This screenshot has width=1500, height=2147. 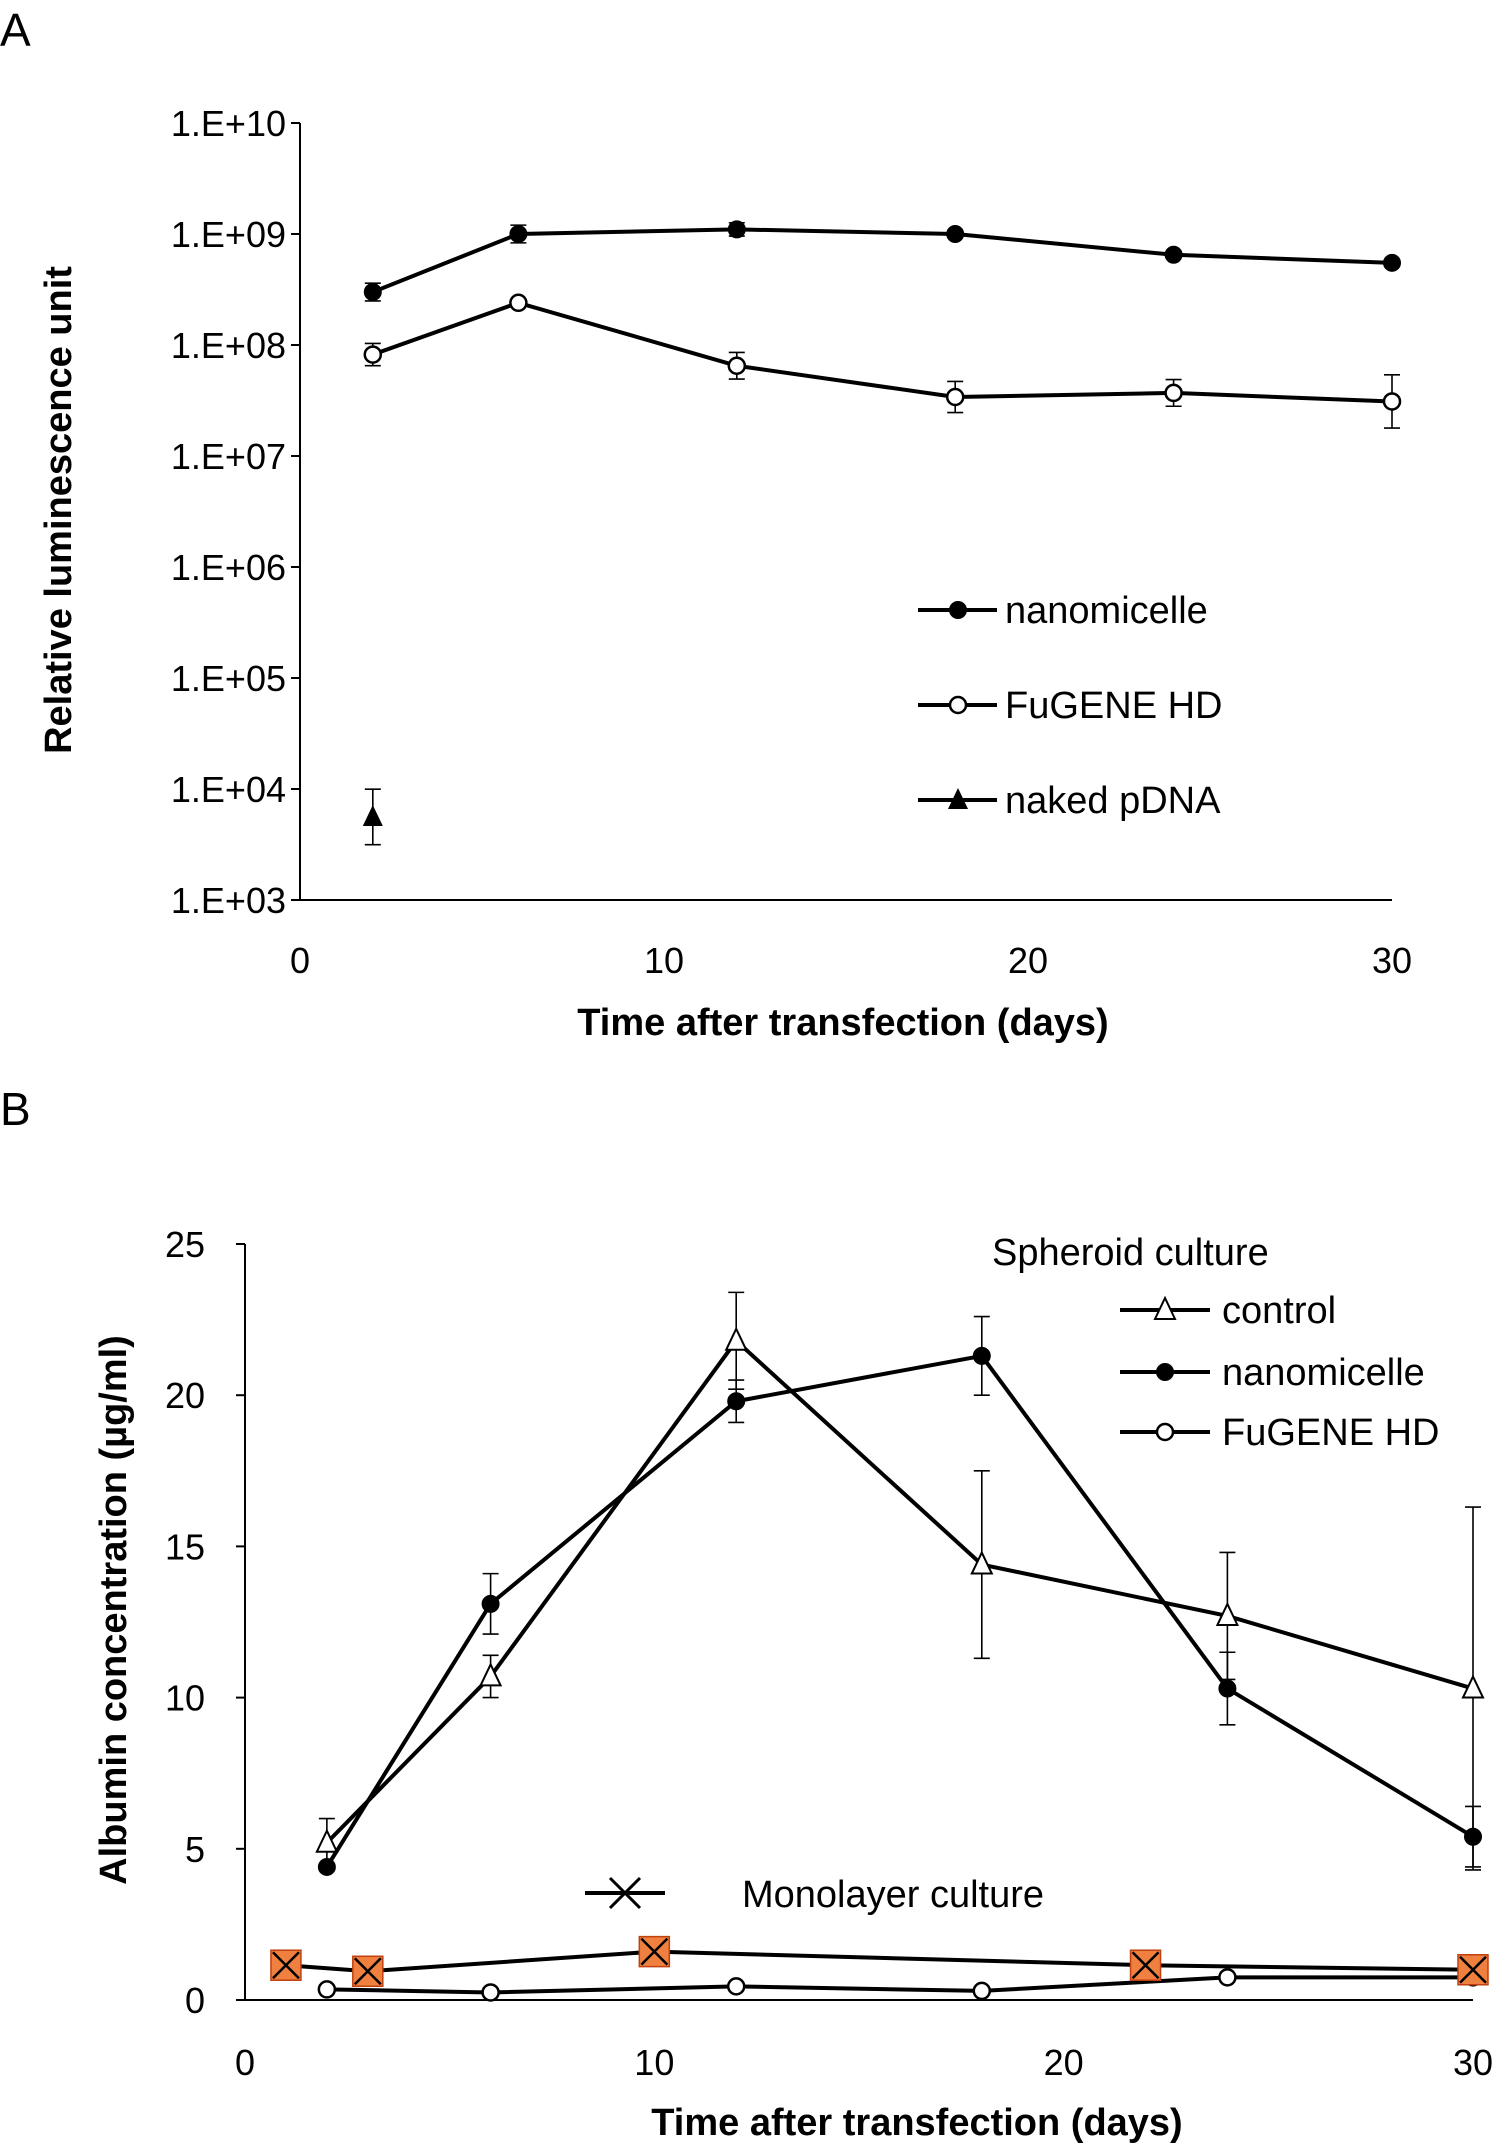 What do you see at coordinates (228, 234) in the screenshot?
I see `y-tick-label: 1.E+09` at bounding box center [228, 234].